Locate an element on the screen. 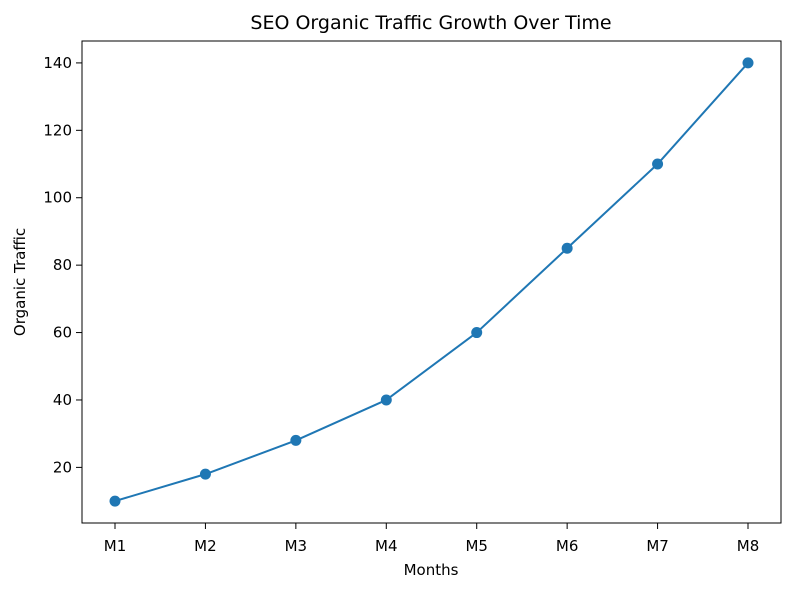  x-tick-label: M5 is located at coordinates (476, 546).